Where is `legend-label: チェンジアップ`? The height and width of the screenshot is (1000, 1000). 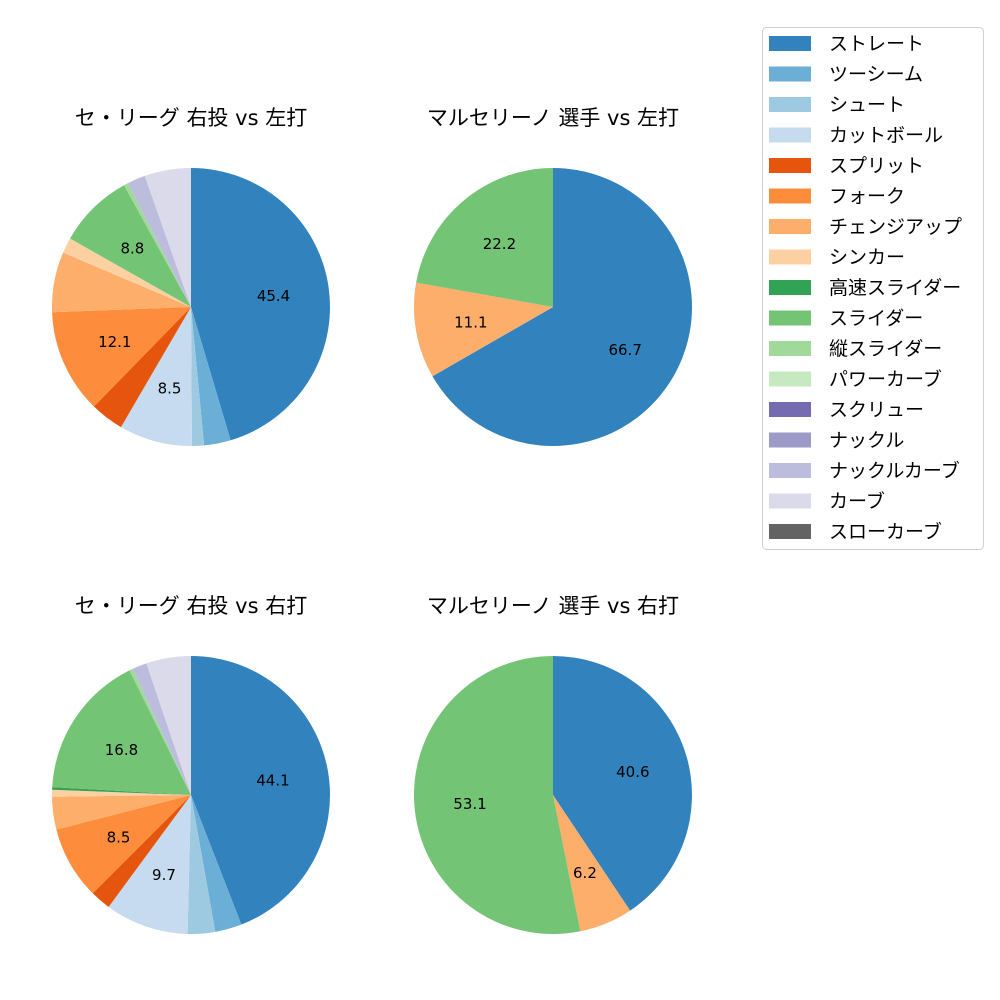 legend-label: チェンジアップ is located at coordinates (895, 227).